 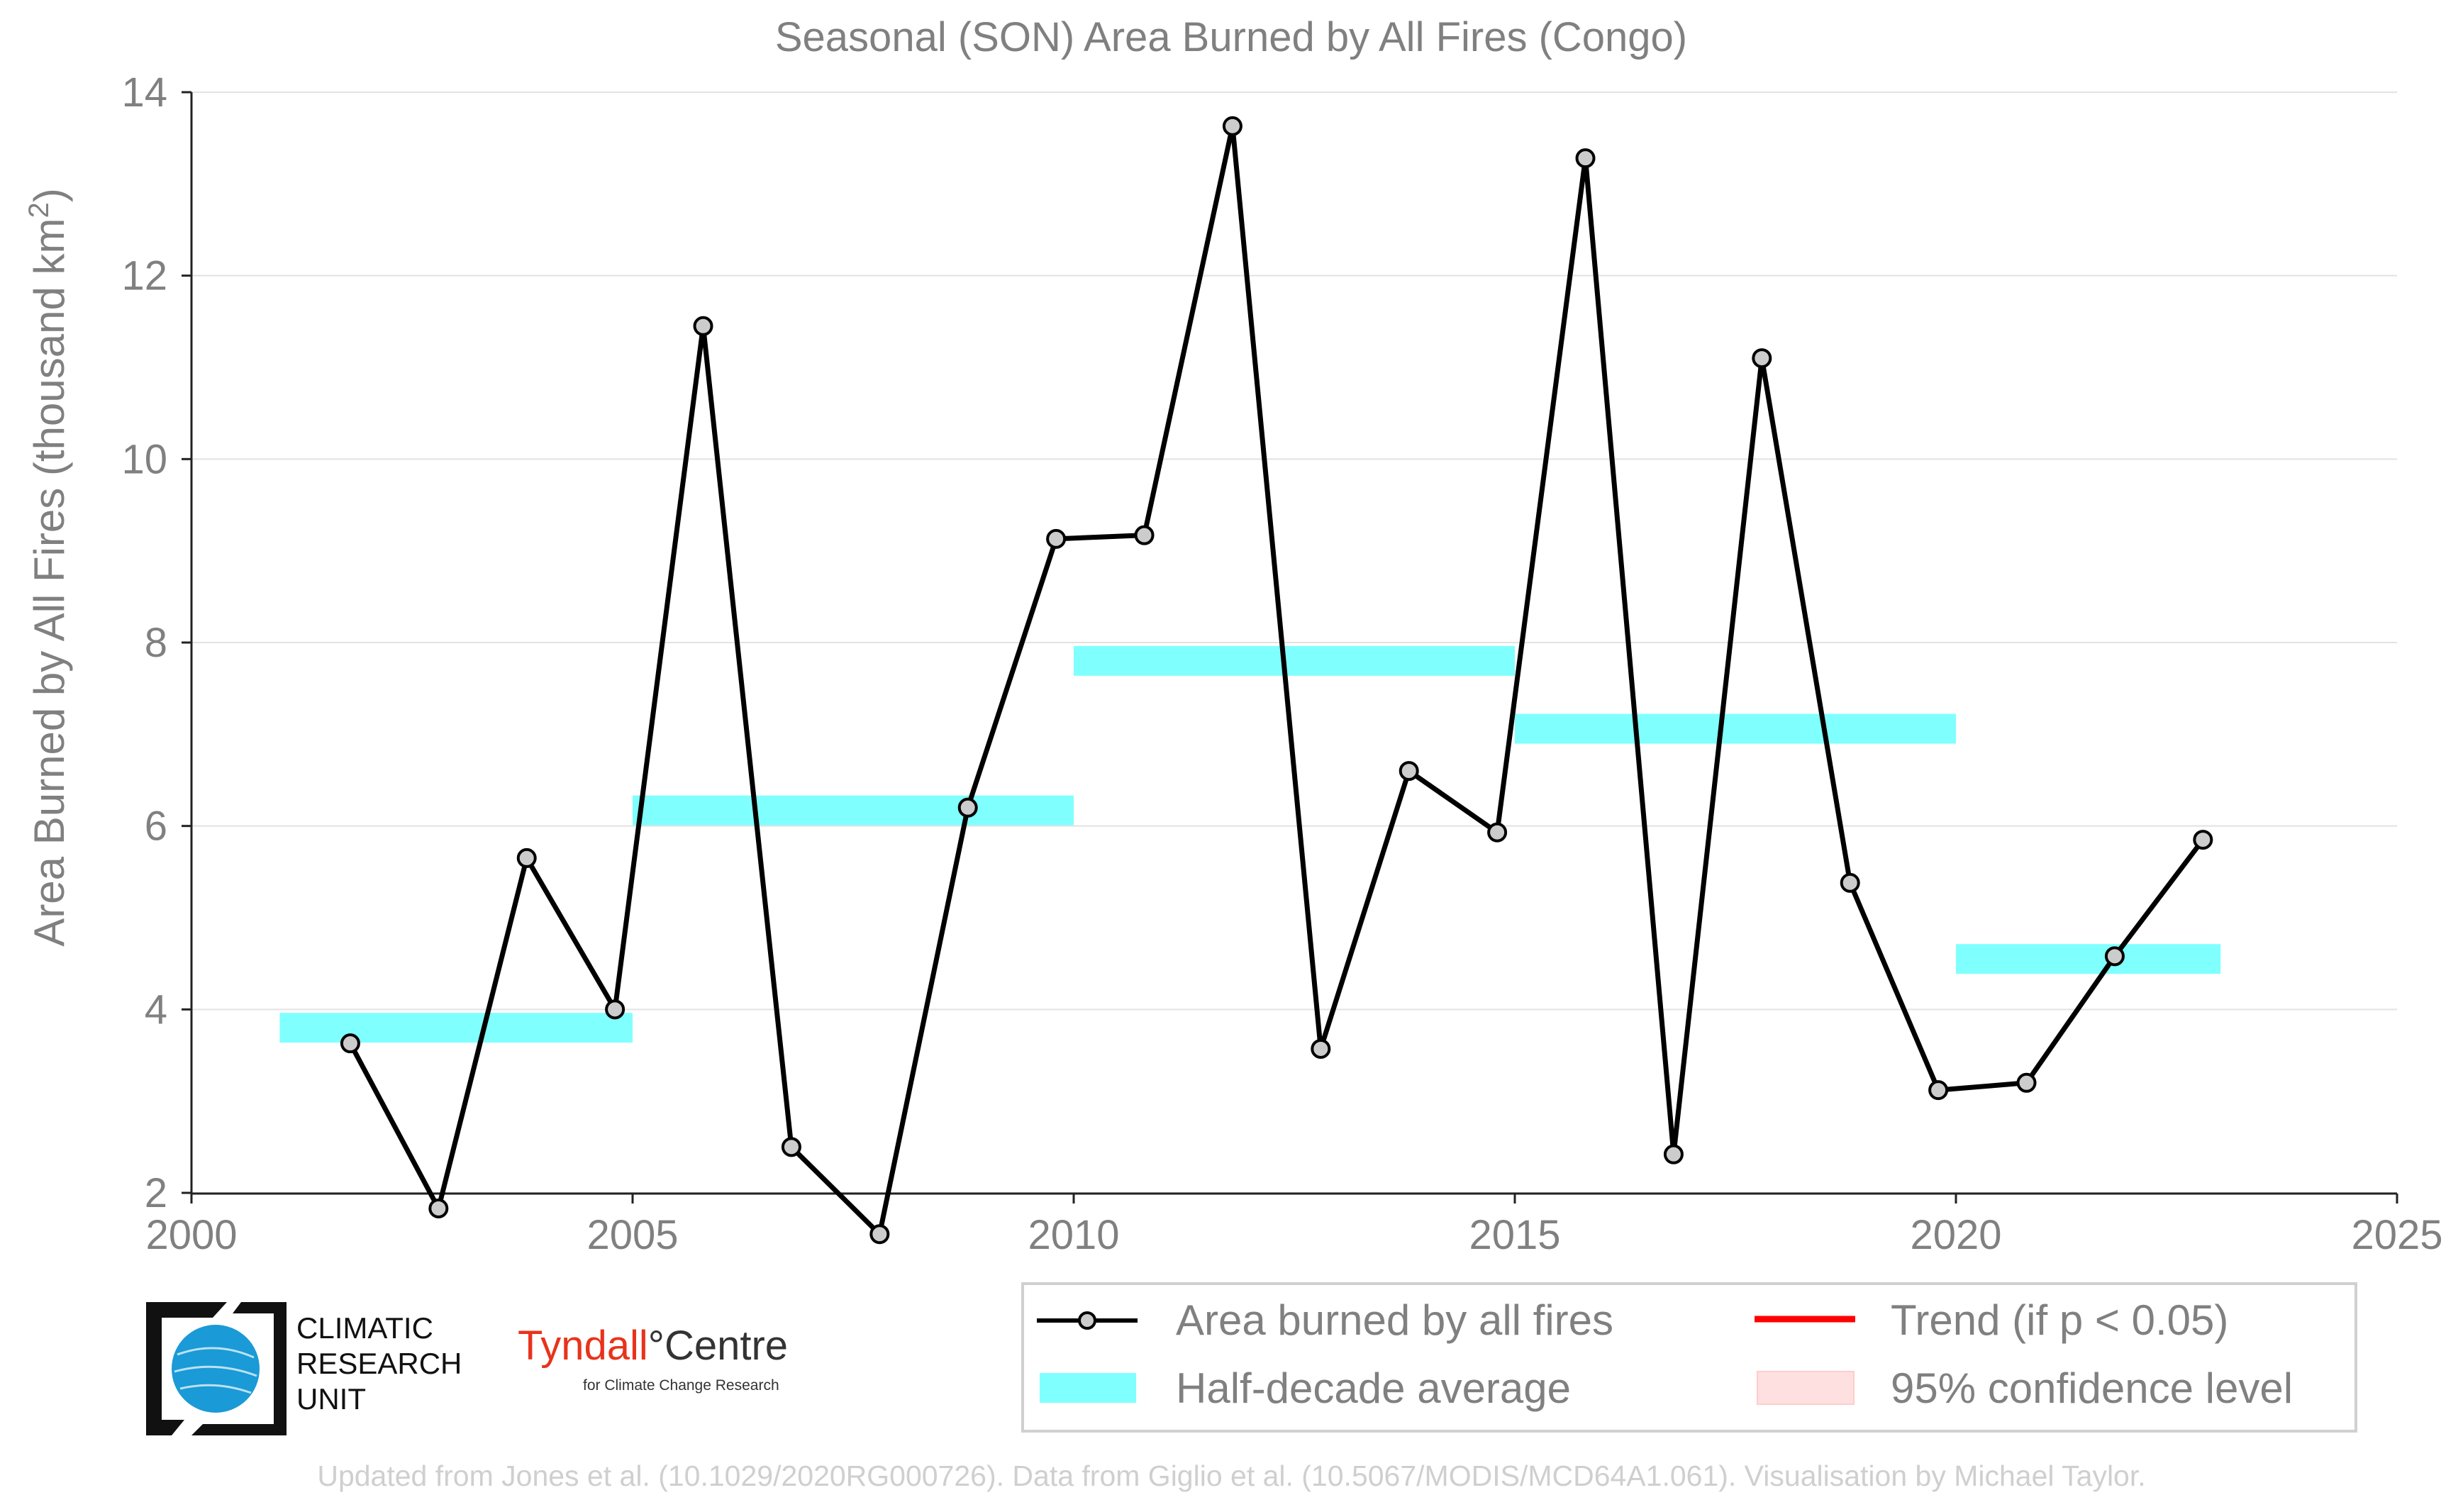 What do you see at coordinates (1956, 1235) in the screenshot?
I see `x-tick-label: 2020` at bounding box center [1956, 1235].